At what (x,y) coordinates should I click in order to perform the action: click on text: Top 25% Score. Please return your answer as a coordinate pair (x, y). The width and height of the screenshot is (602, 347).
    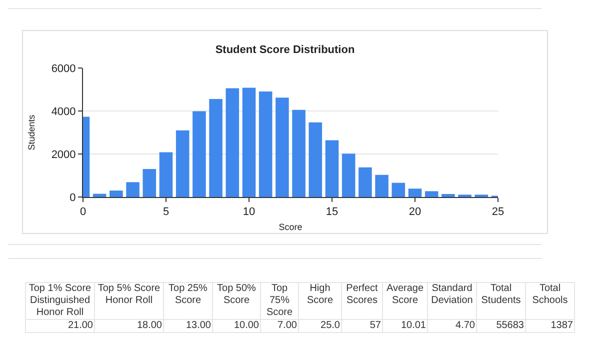
    Looking at the image, I should click on (188, 301).